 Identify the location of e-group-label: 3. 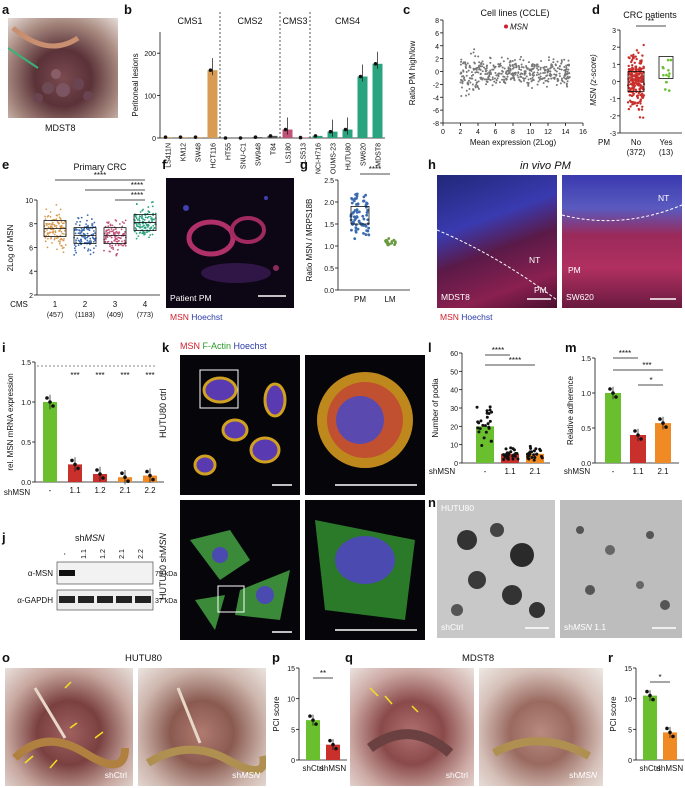
(115, 304).